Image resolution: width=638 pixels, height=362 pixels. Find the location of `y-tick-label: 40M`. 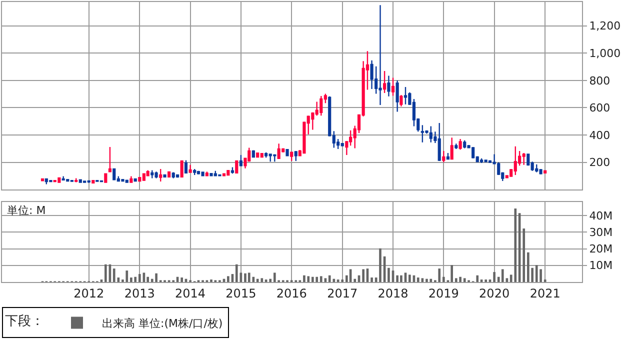

y-tick-label: 40M is located at coordinates (601, 215).